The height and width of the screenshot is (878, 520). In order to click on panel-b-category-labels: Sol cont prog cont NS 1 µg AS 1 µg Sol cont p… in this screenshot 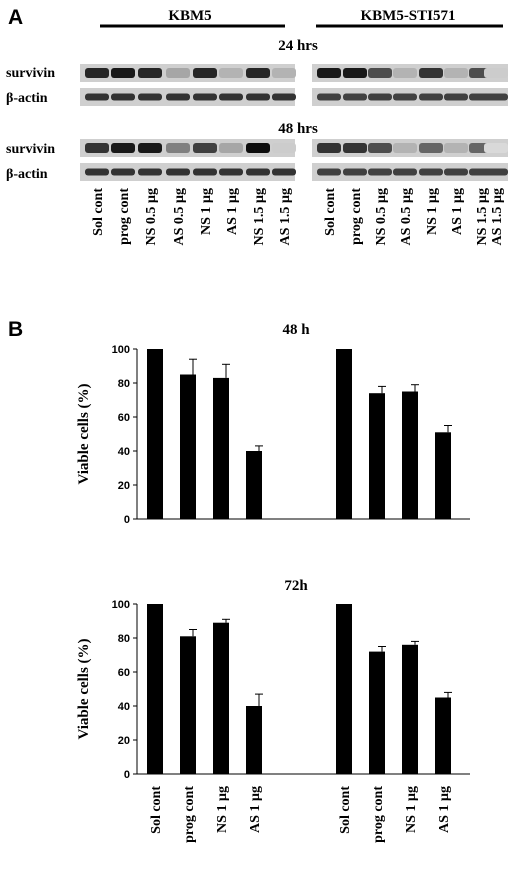, I will do `click(300, 814)`.